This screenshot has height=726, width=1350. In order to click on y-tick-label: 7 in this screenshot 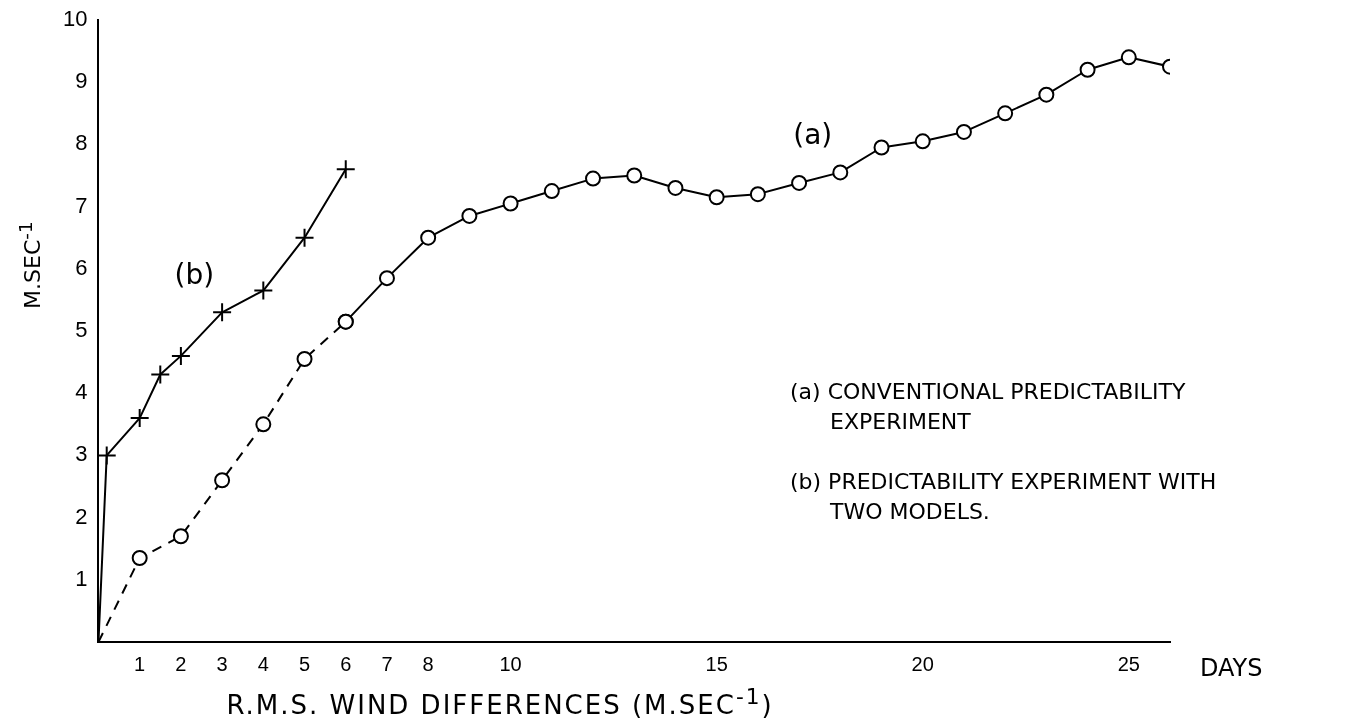, I will do `click(81, 205)`.